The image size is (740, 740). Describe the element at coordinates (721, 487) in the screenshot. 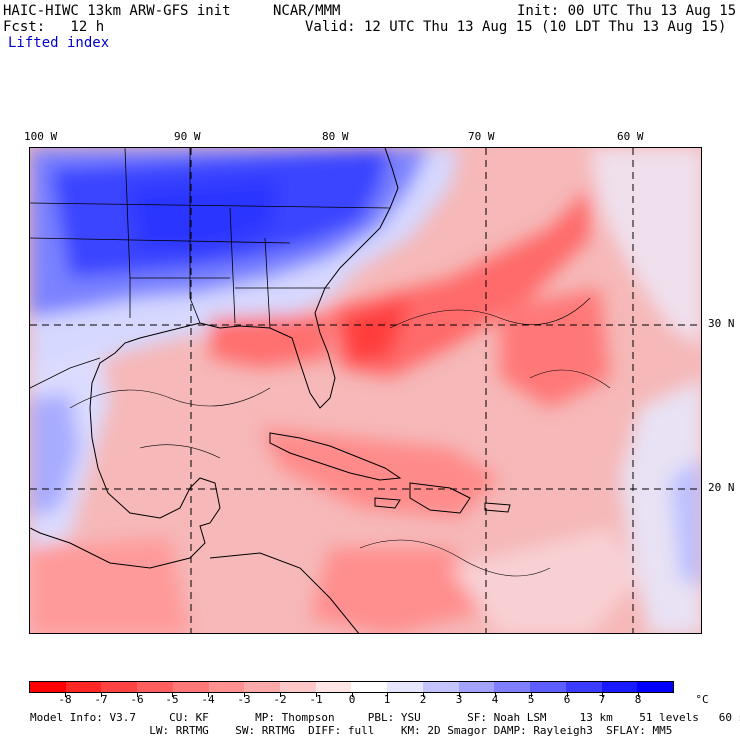

I see `lat-label-20n: 20 N` at that location.